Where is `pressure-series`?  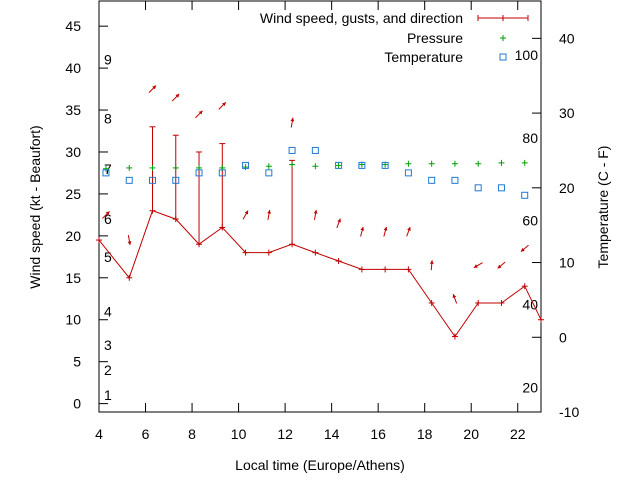 pressure-series is located at coordinates (315, 165).